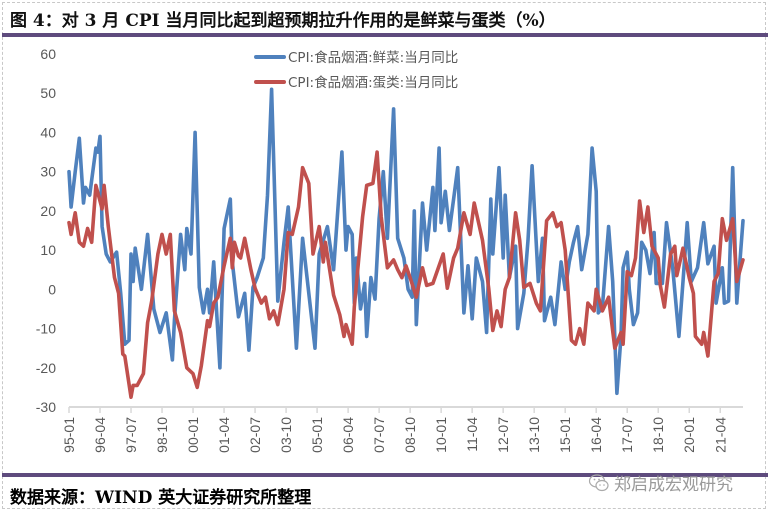 This screenshot has height=513, width=770. I want to click on x-tick-label: 17-07, so click(627, 435).